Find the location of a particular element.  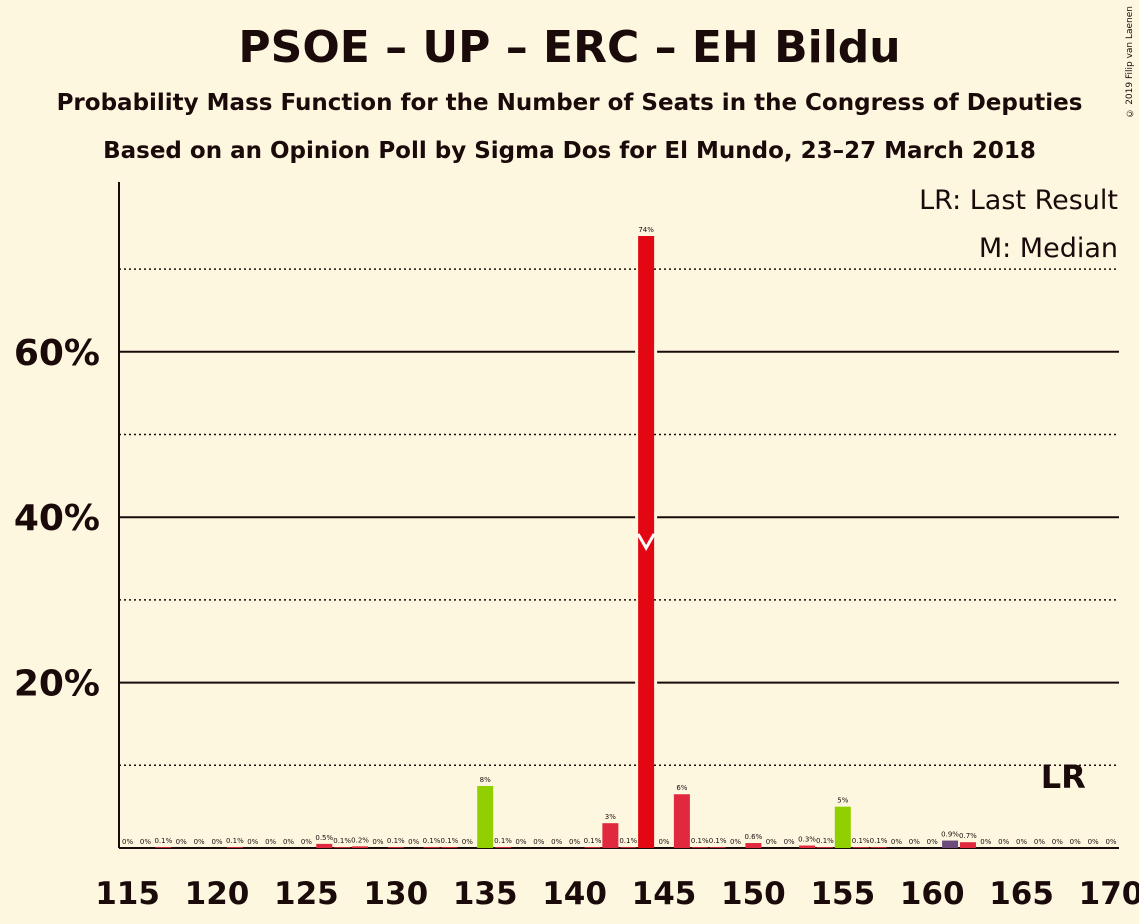

bar-value-label: 0.2% is located at coordinates (360, 840).